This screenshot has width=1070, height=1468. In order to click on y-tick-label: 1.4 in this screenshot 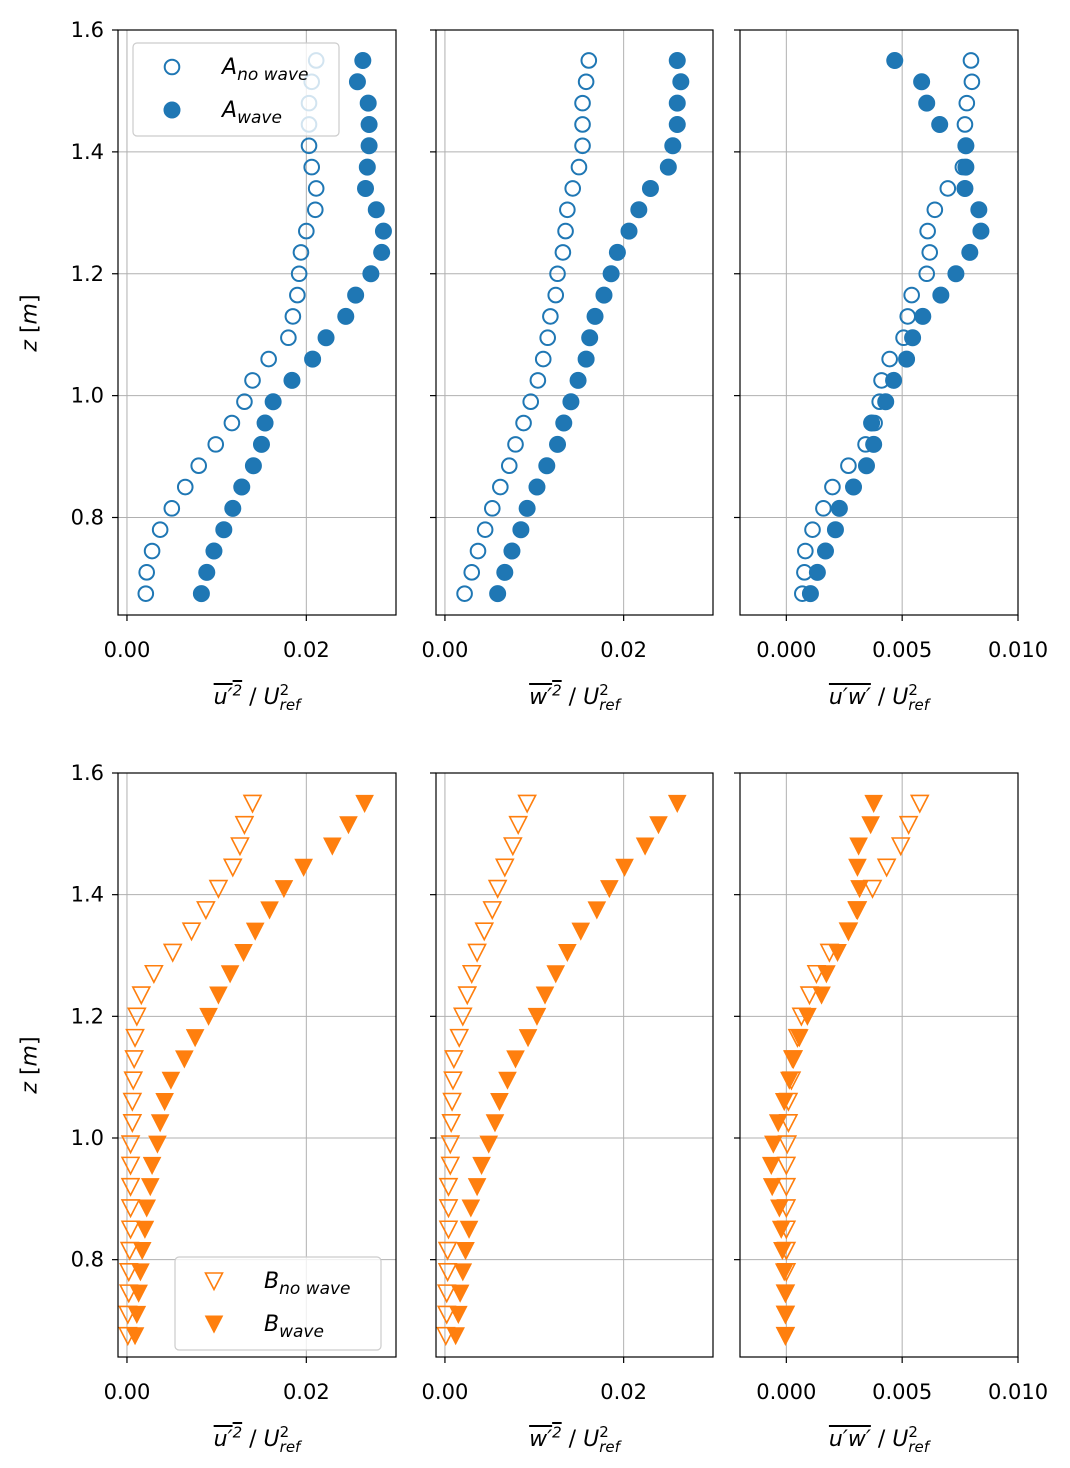, I will do `click(87, 895)`.